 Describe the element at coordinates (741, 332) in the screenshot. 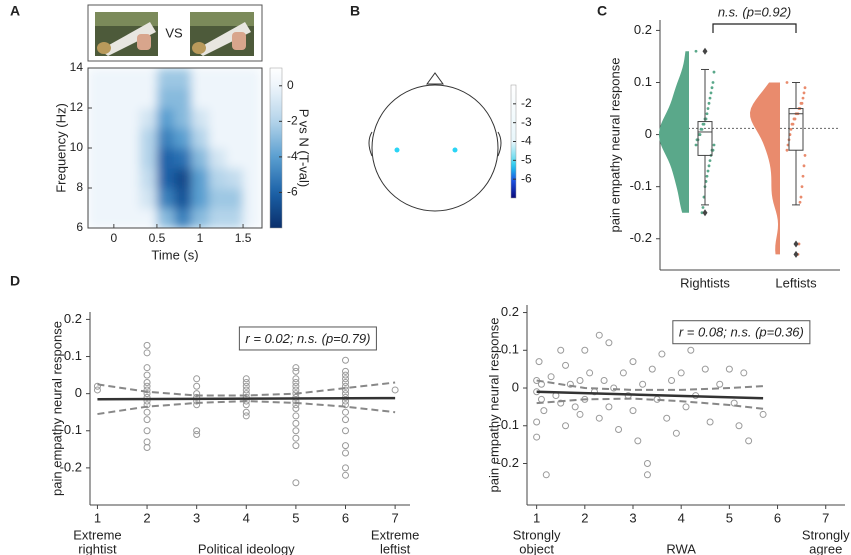

I see `annotation-box` at that location.